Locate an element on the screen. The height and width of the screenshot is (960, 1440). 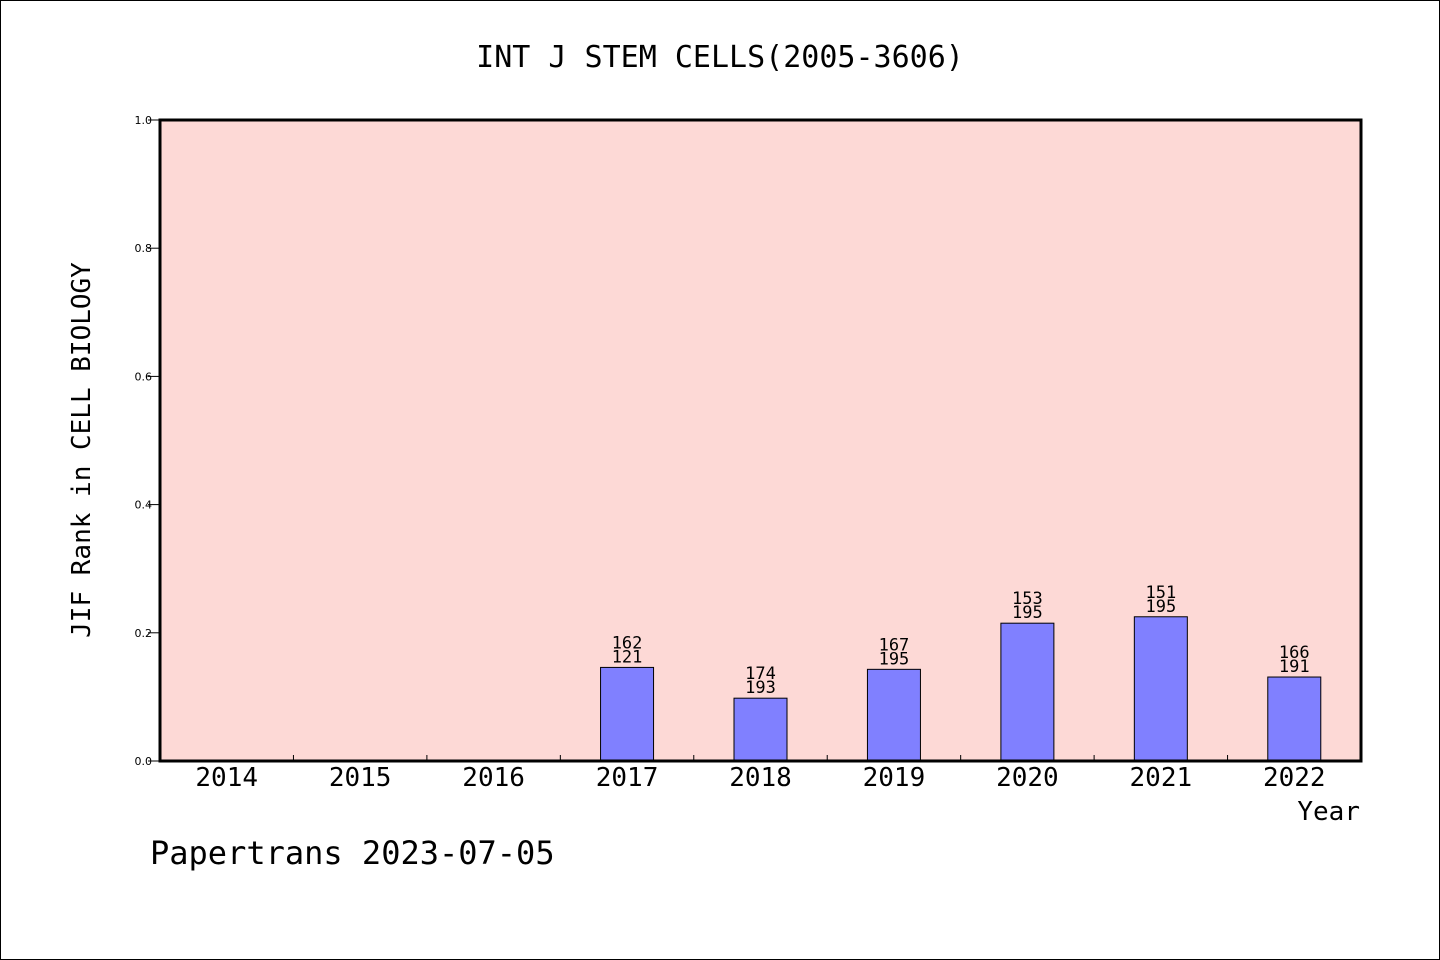
bar-2018 is located at coordinates (760, 729).